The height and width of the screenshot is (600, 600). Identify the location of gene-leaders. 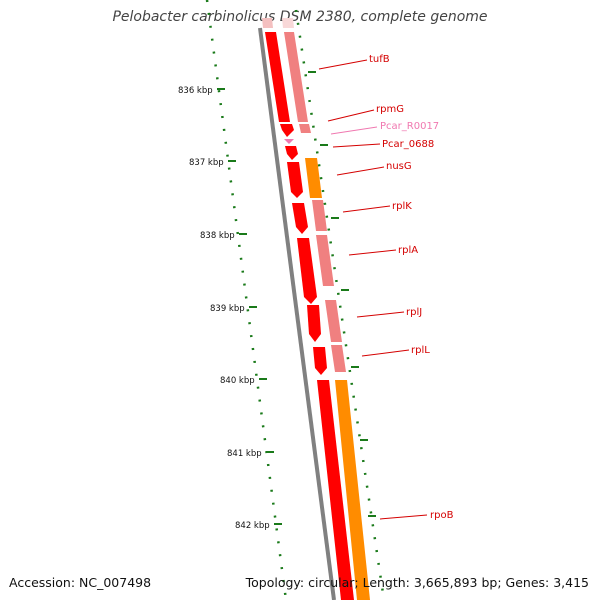
(373, 289).